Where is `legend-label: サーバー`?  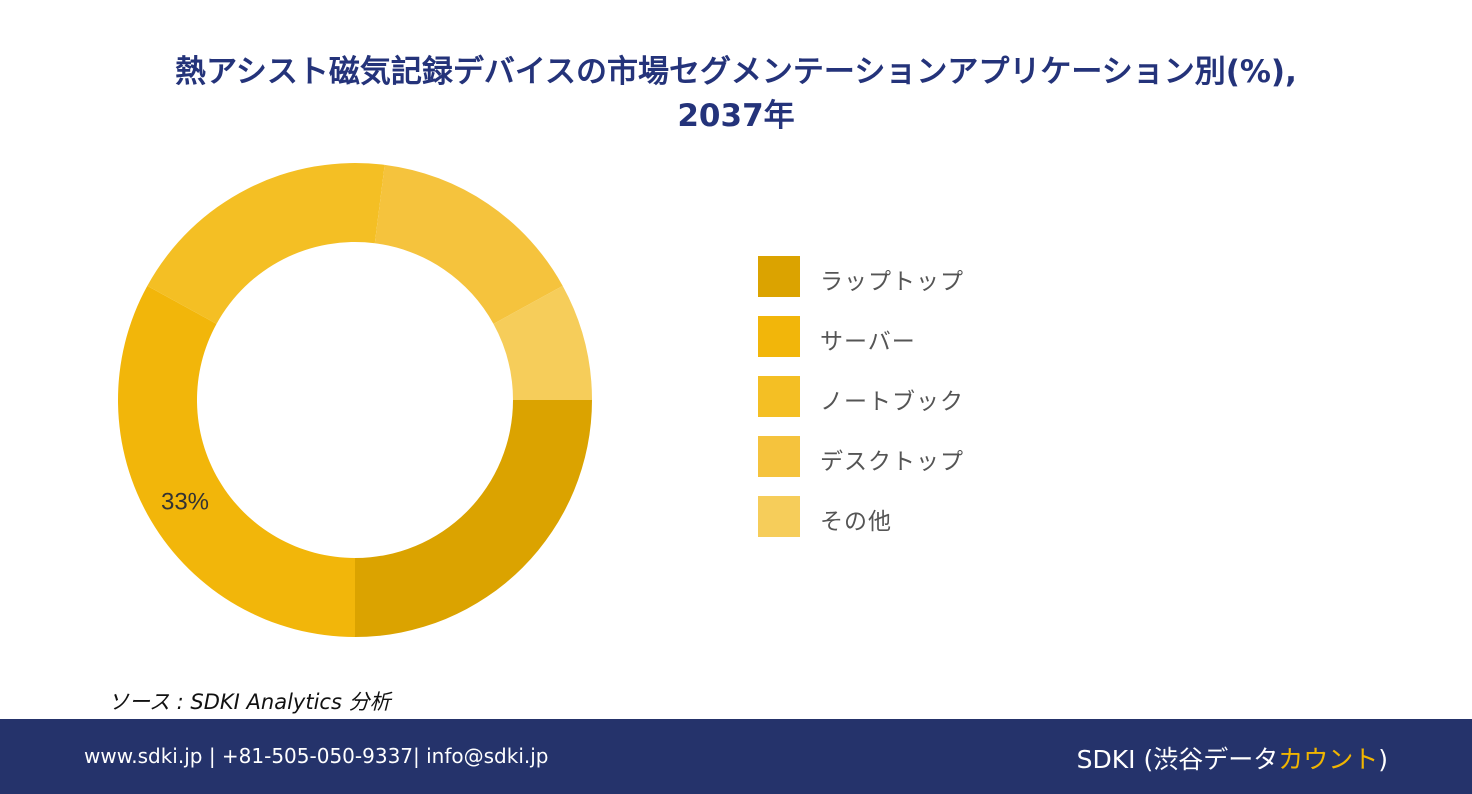 legend-label: サーバー is located at coordinates (868, 342).